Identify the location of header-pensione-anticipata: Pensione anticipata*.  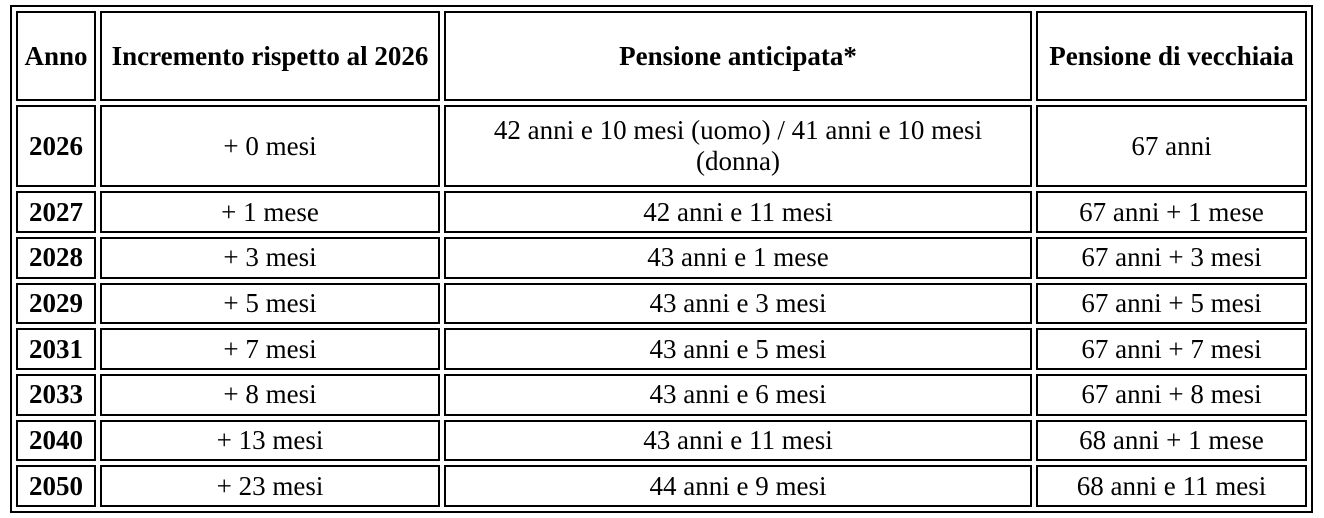
(738, 56).